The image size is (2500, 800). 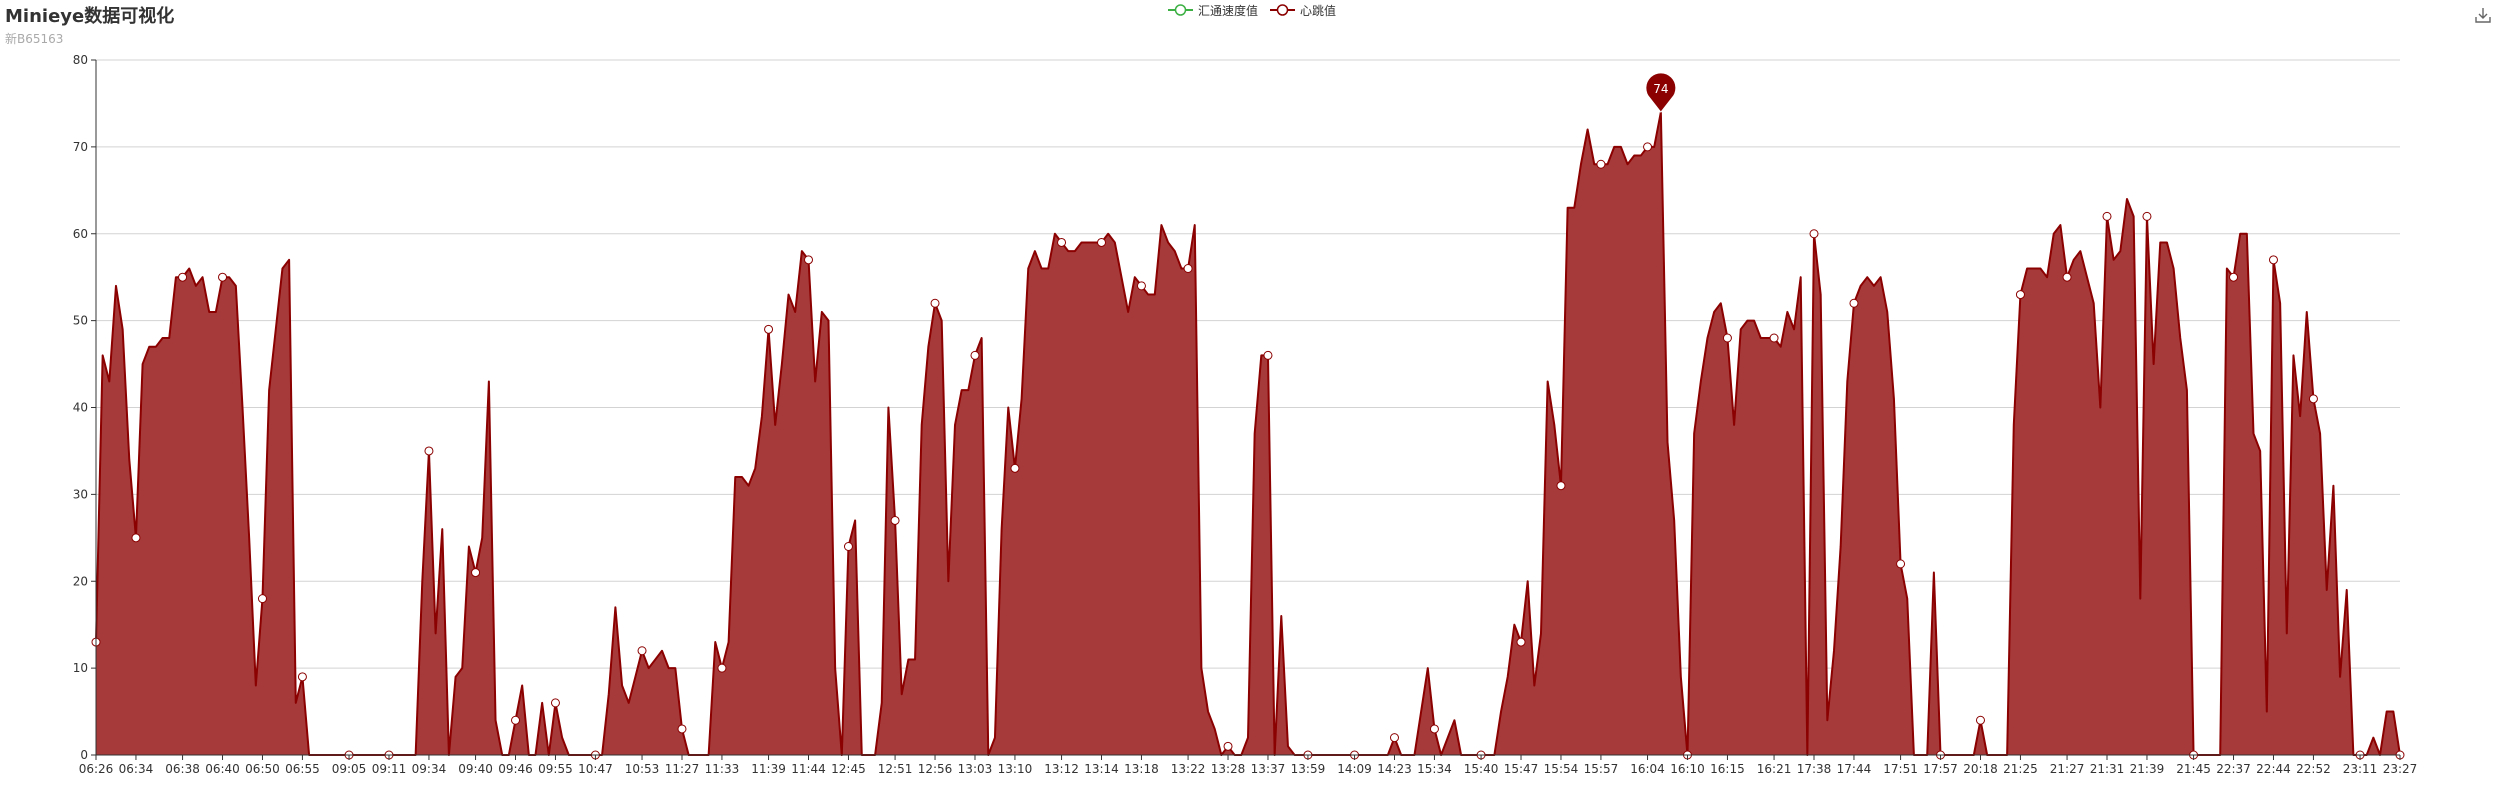 What do you see at coordinates (475, 769) in the screenshot?
I see `x-tick-label: 09:40` at bounding box center [475, 769].